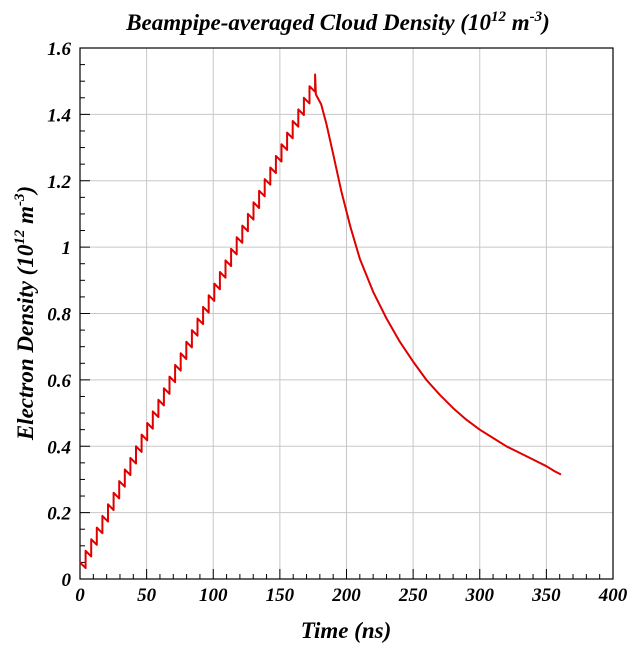 Image resolution: width=639 pixels, height=650 pixels. What do you see at coordinates (67, 248) in the screenshot?
I see `y-tick-label: 1` at bounding box center [67, 248].